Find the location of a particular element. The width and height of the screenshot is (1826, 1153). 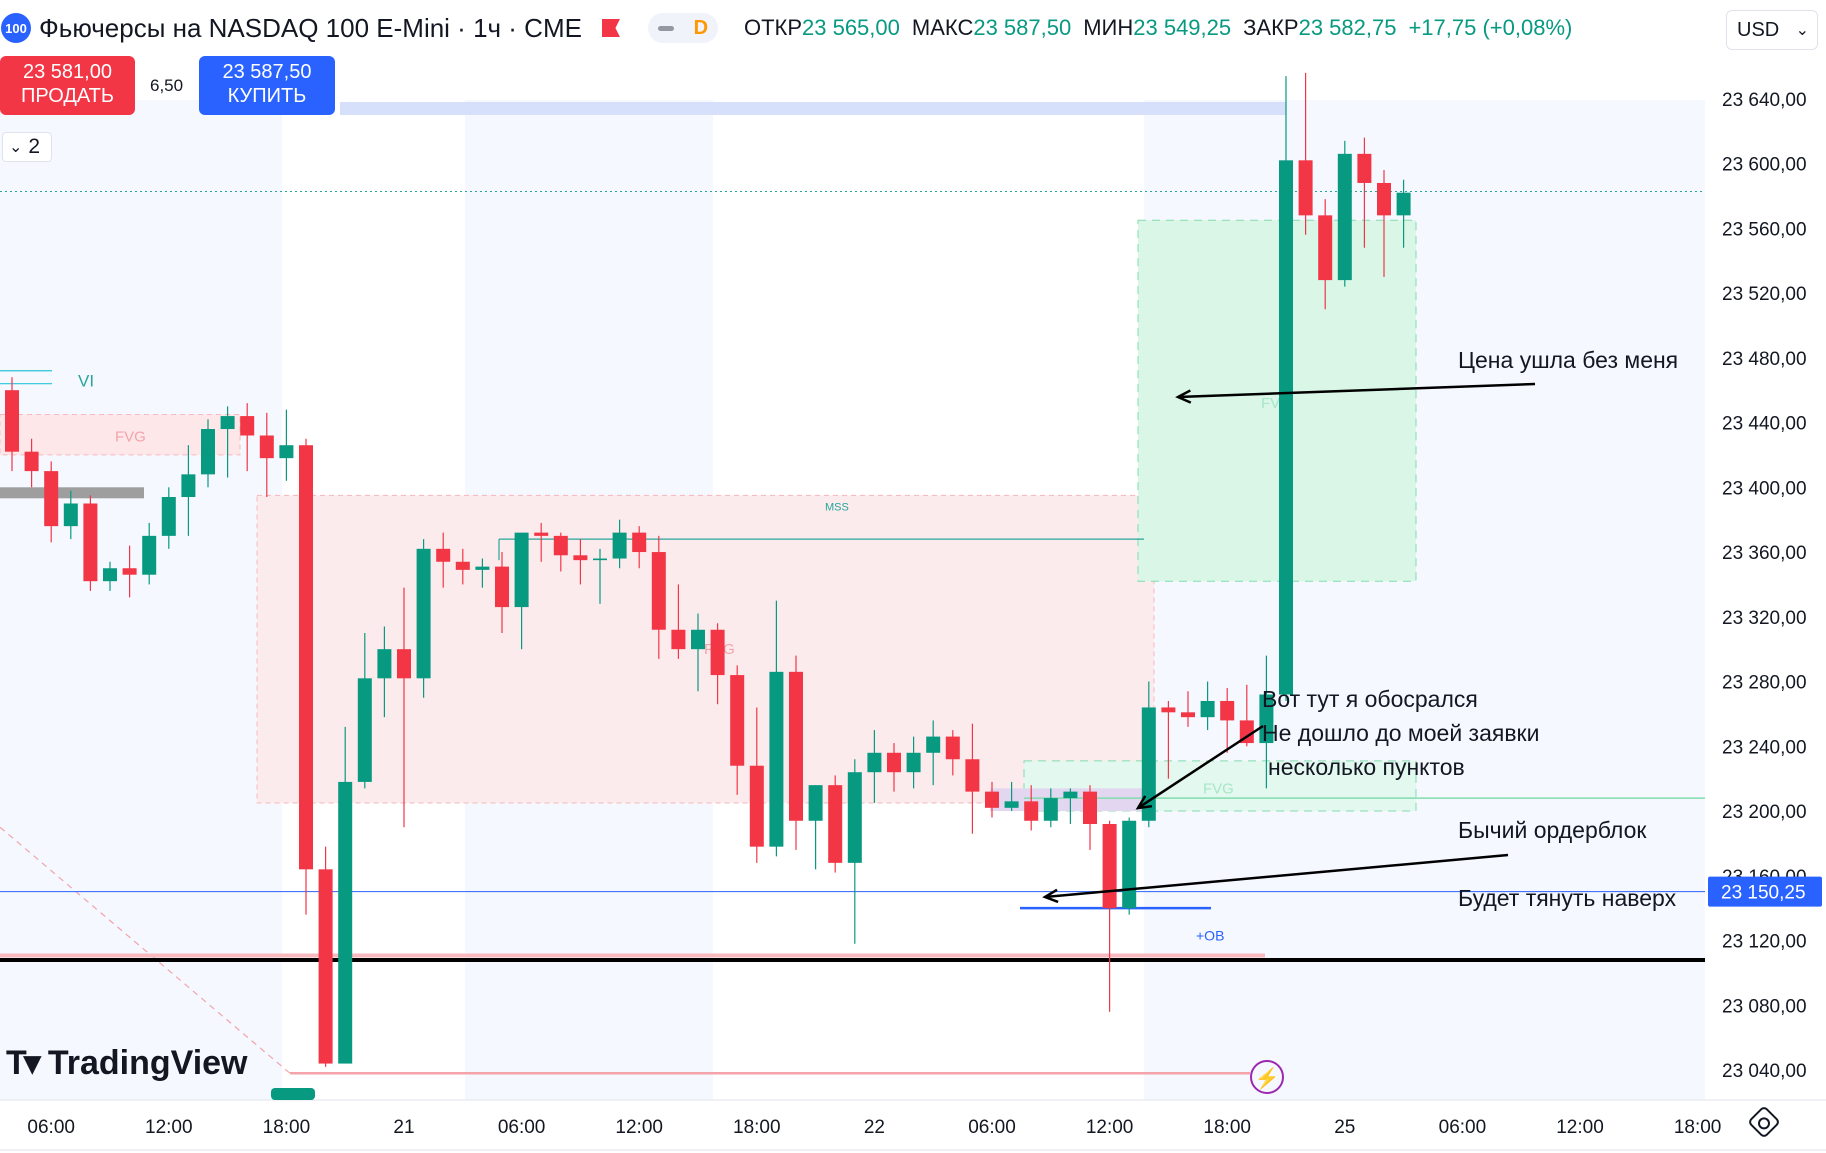

symbol-logo-icon: 100 is located at coordinates (16, 28).